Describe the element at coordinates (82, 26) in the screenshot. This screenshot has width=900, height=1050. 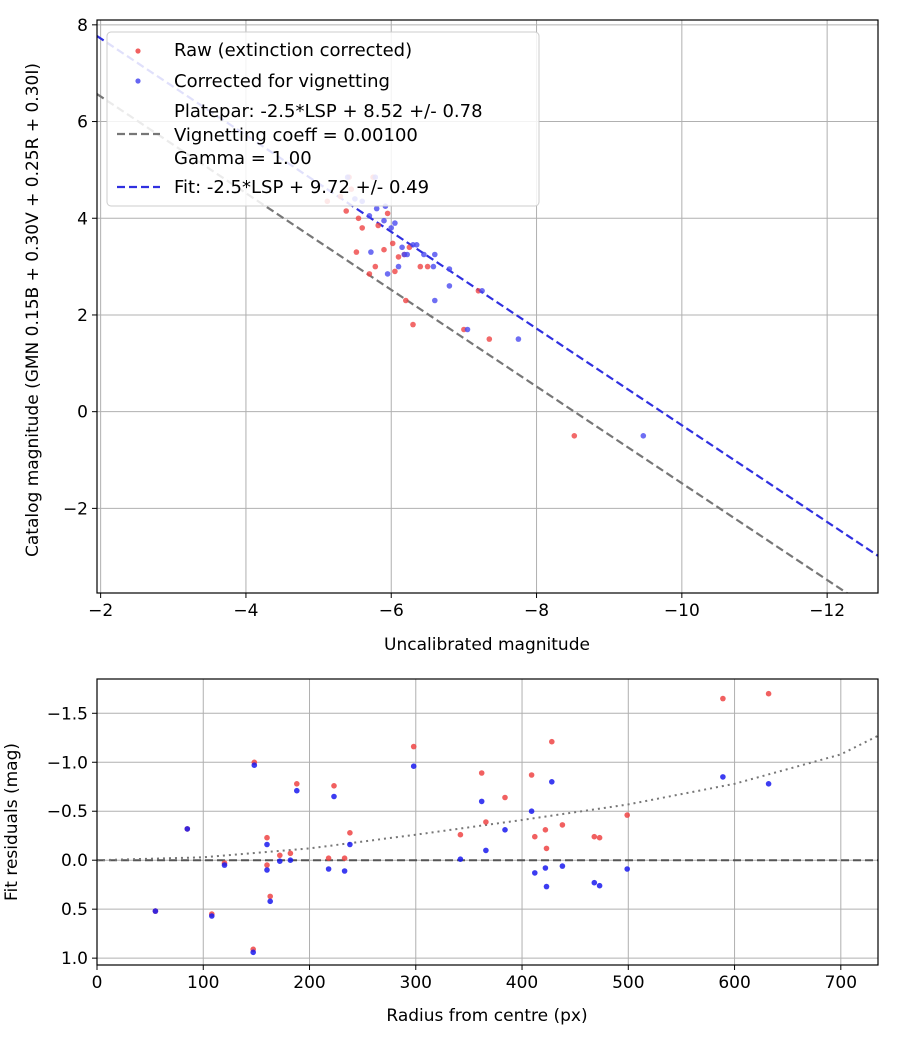
I see `y-tick-label: 8` at that location.